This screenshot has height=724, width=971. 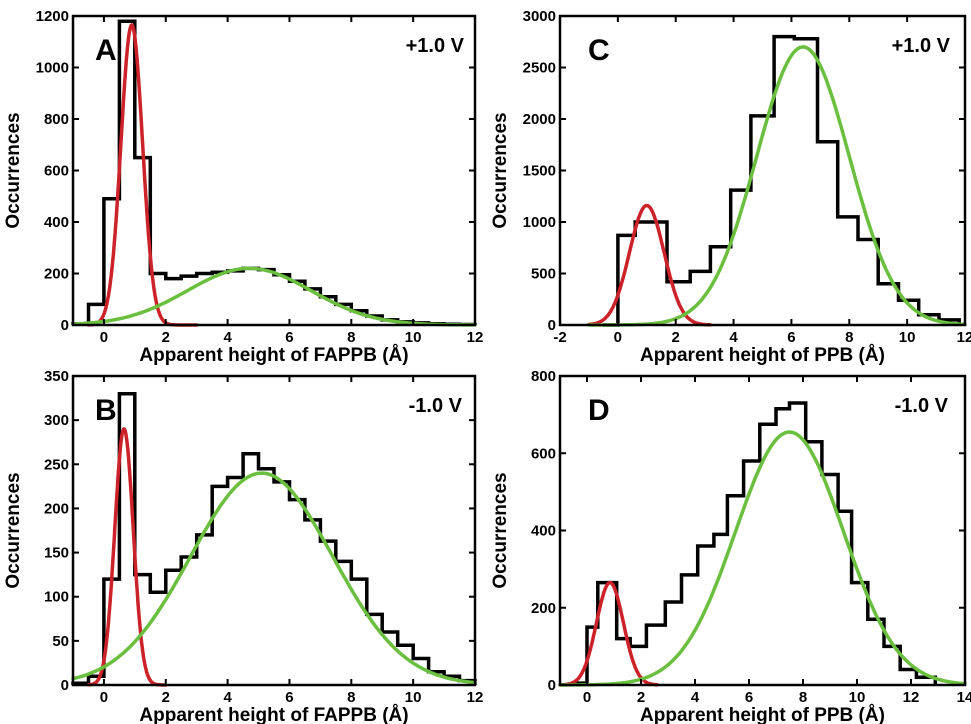 What do you see at coordinates (106, 50) in the screenshot?
I see `panel-letter: A` at bounding box center [106, 50].